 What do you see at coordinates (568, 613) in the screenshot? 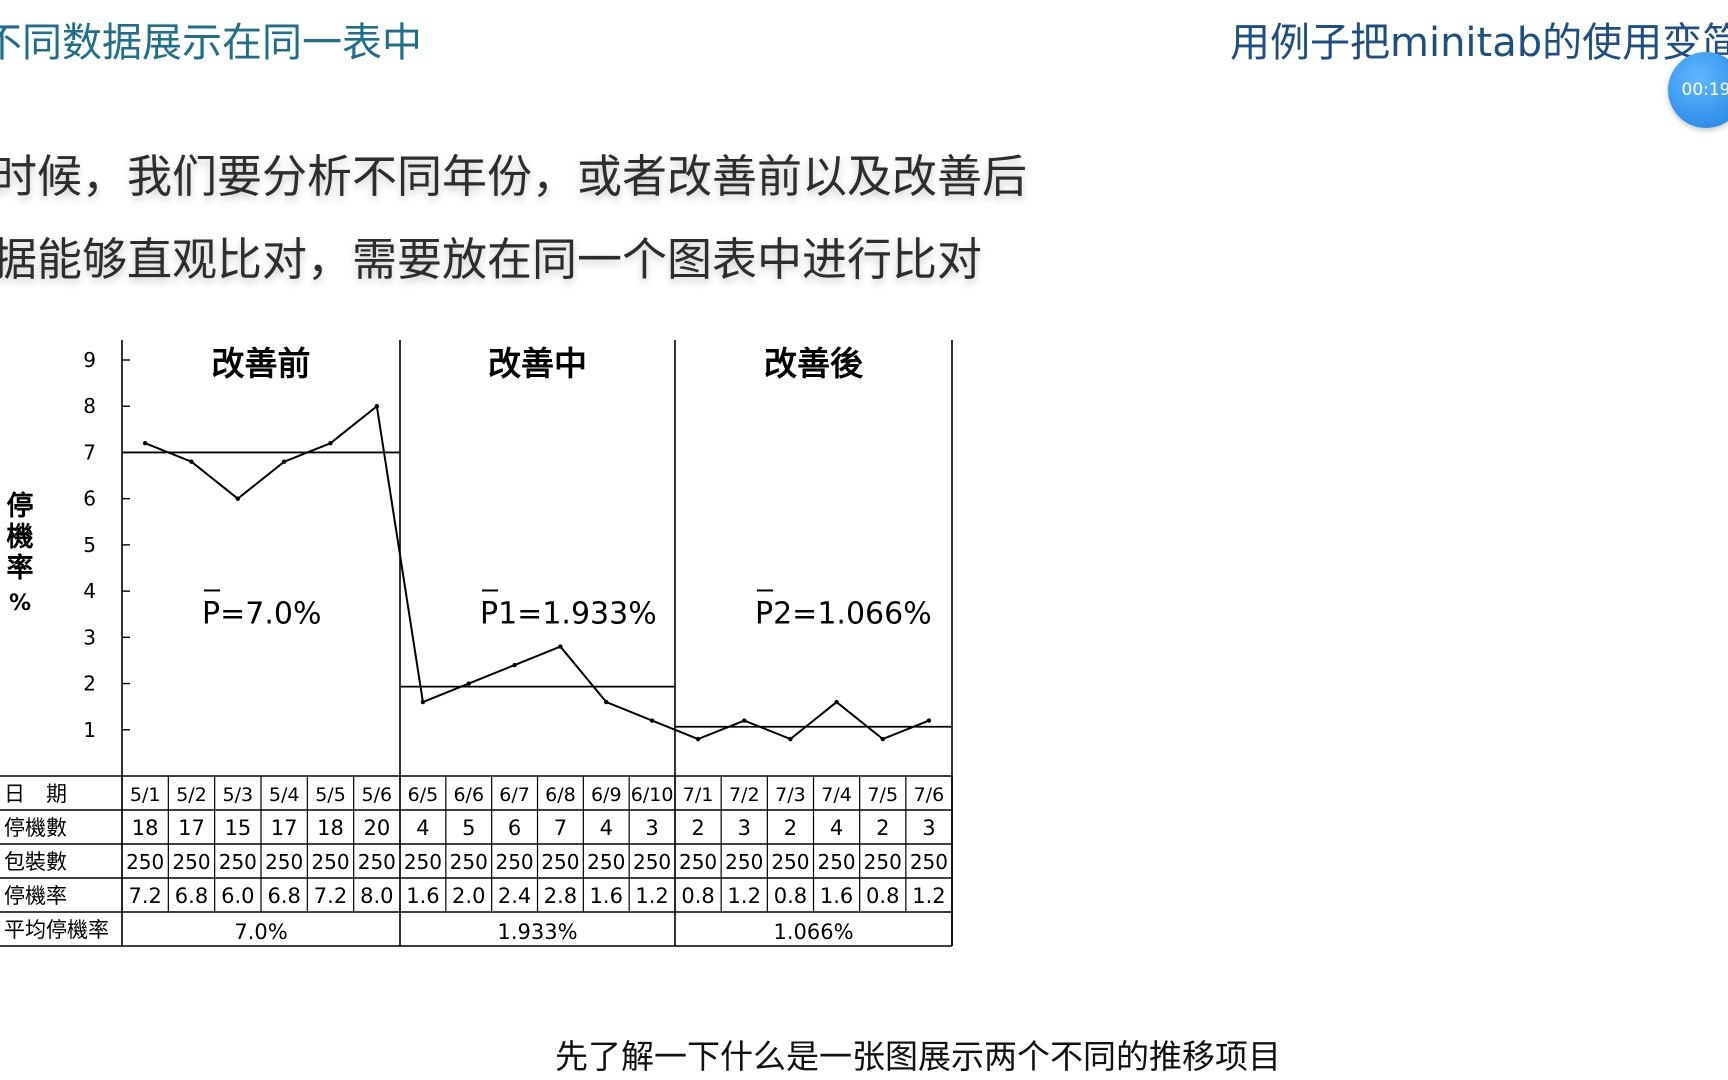
I see `mean-label: P1=1.933%` at bounding box center [568, 613].